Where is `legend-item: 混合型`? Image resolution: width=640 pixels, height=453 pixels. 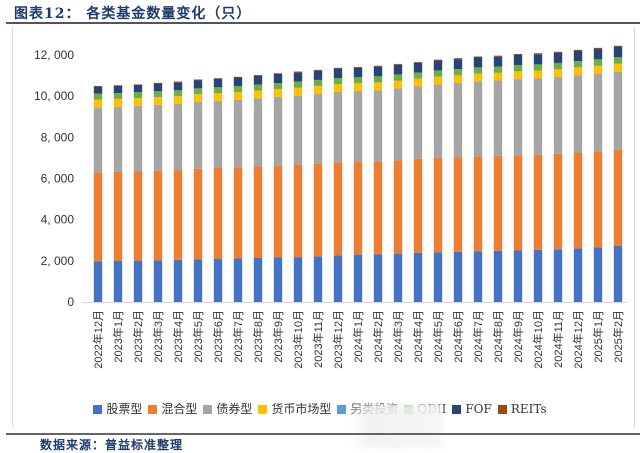
legend-item: 混合型 is located at coordinates (172, 408).